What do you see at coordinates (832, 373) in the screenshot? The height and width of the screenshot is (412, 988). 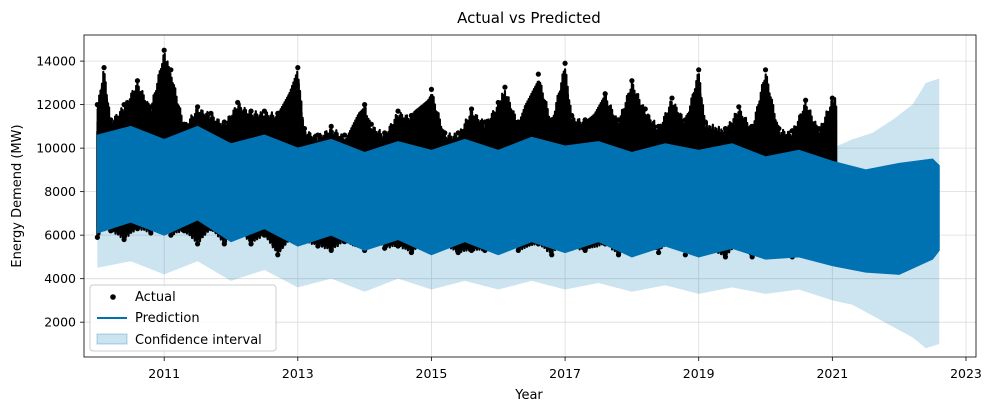 I see `x-tick-label: 2021` at bounding box center [832, 373].